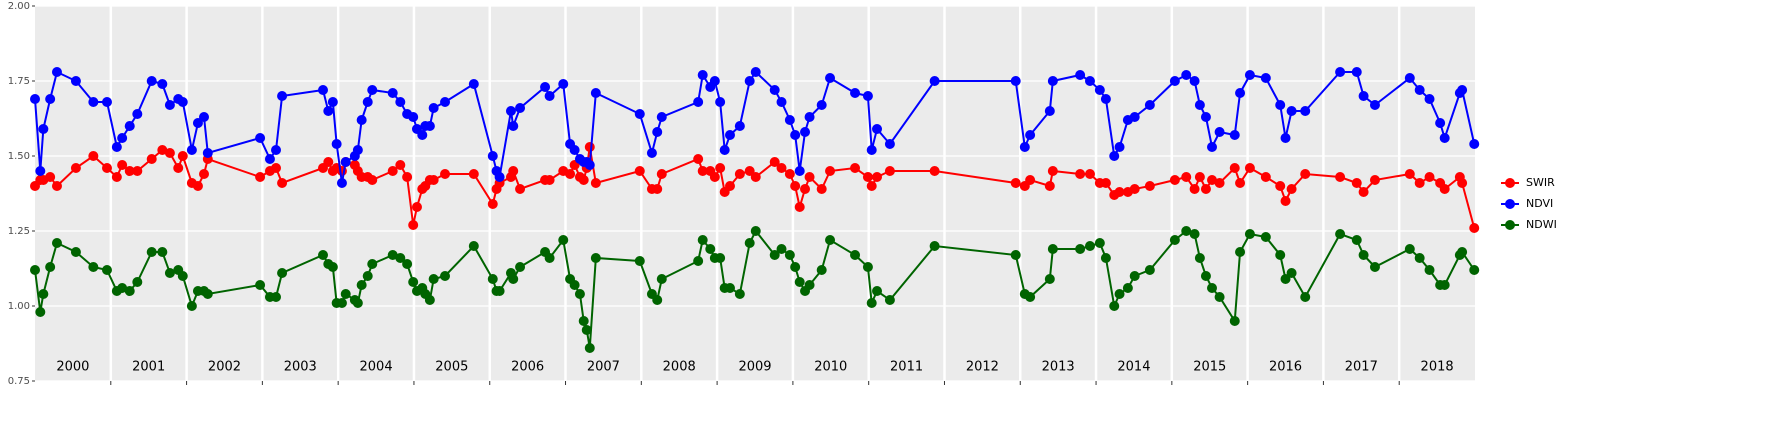 This screenshot has width=1773, height=442. Describe the element at coordinates (1437, 367) in the screenshot. I see `year-label: 2018` at that location.